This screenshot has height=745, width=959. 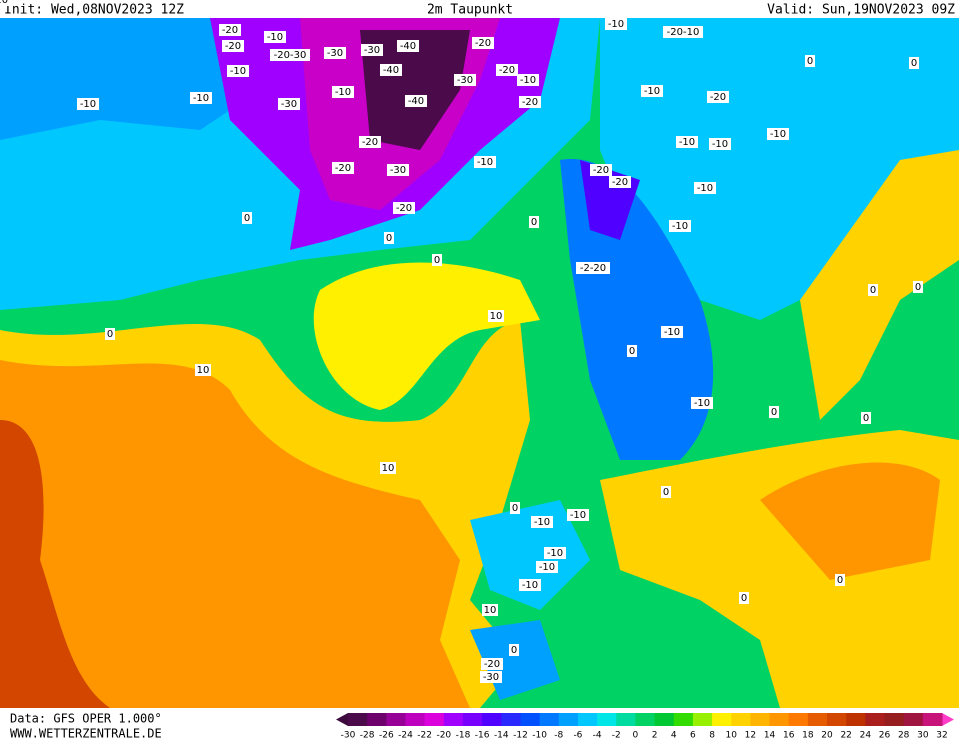 What do you see at coordinates (386, 736) in the screenshot?
I see `colorbar-tick-label: -26` at bounding box center [386, 736].